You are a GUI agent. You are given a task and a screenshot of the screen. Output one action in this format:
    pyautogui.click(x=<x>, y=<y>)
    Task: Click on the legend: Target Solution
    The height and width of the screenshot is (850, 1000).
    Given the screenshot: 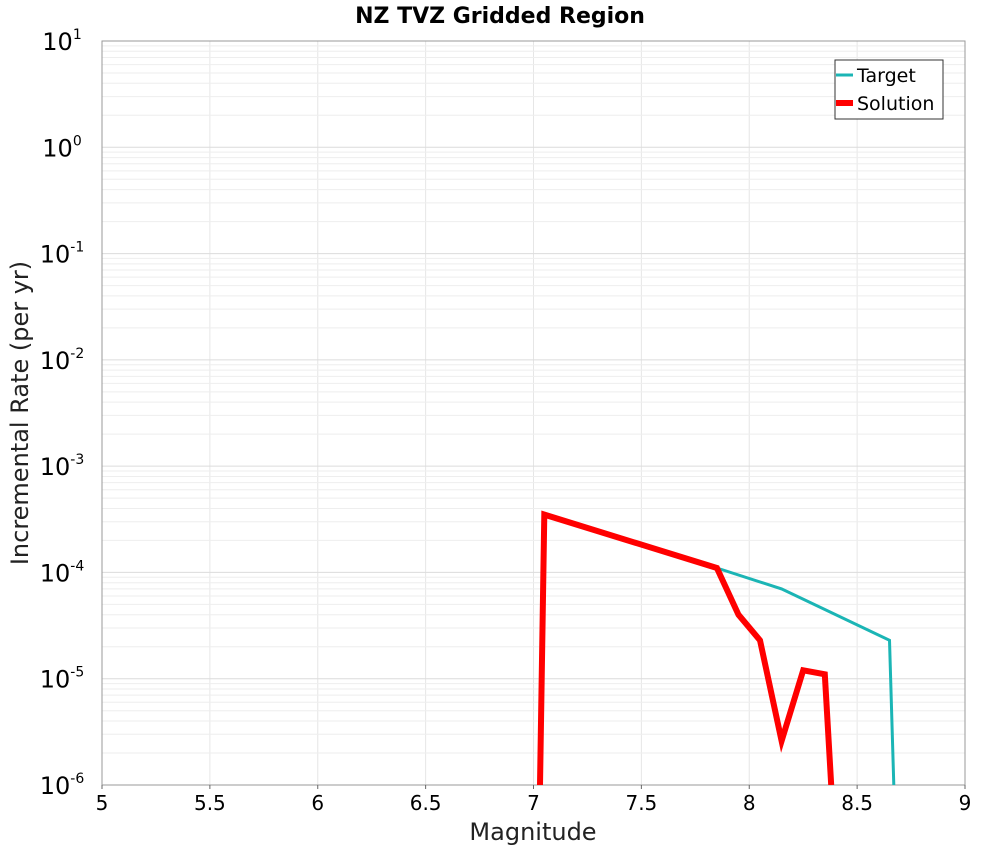 What is the action you would take?
    pyautogui.click(x=889, y=89)
    